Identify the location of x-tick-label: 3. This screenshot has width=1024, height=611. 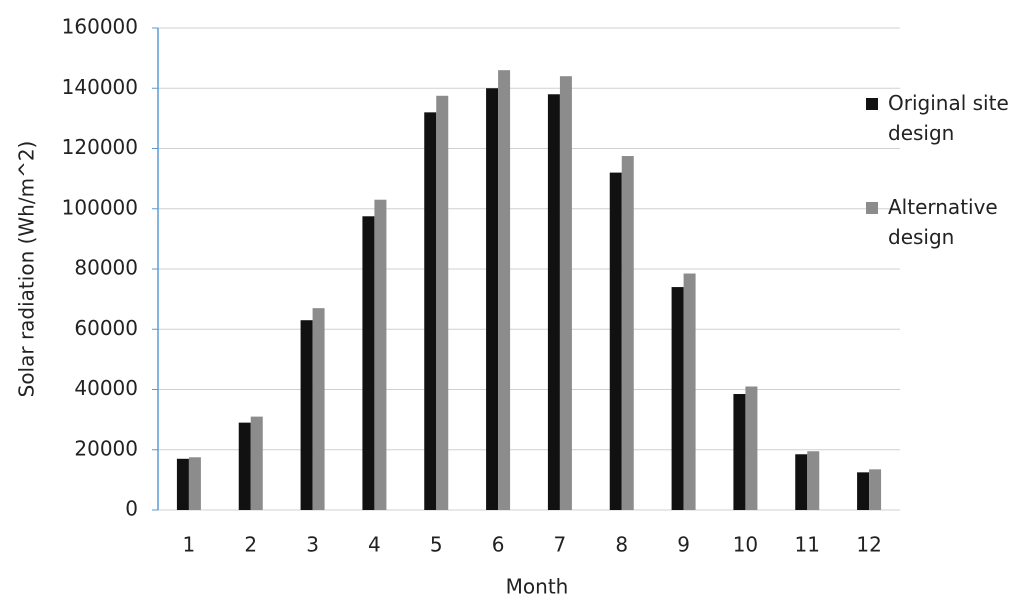
(312, 545).